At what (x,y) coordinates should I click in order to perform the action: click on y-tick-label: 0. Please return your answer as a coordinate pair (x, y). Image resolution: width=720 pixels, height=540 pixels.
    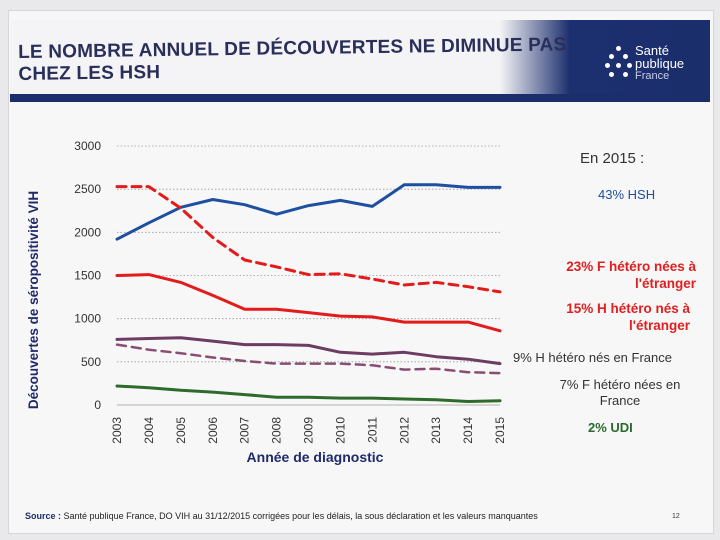
    Looking at the image, I should click on (97, 405).